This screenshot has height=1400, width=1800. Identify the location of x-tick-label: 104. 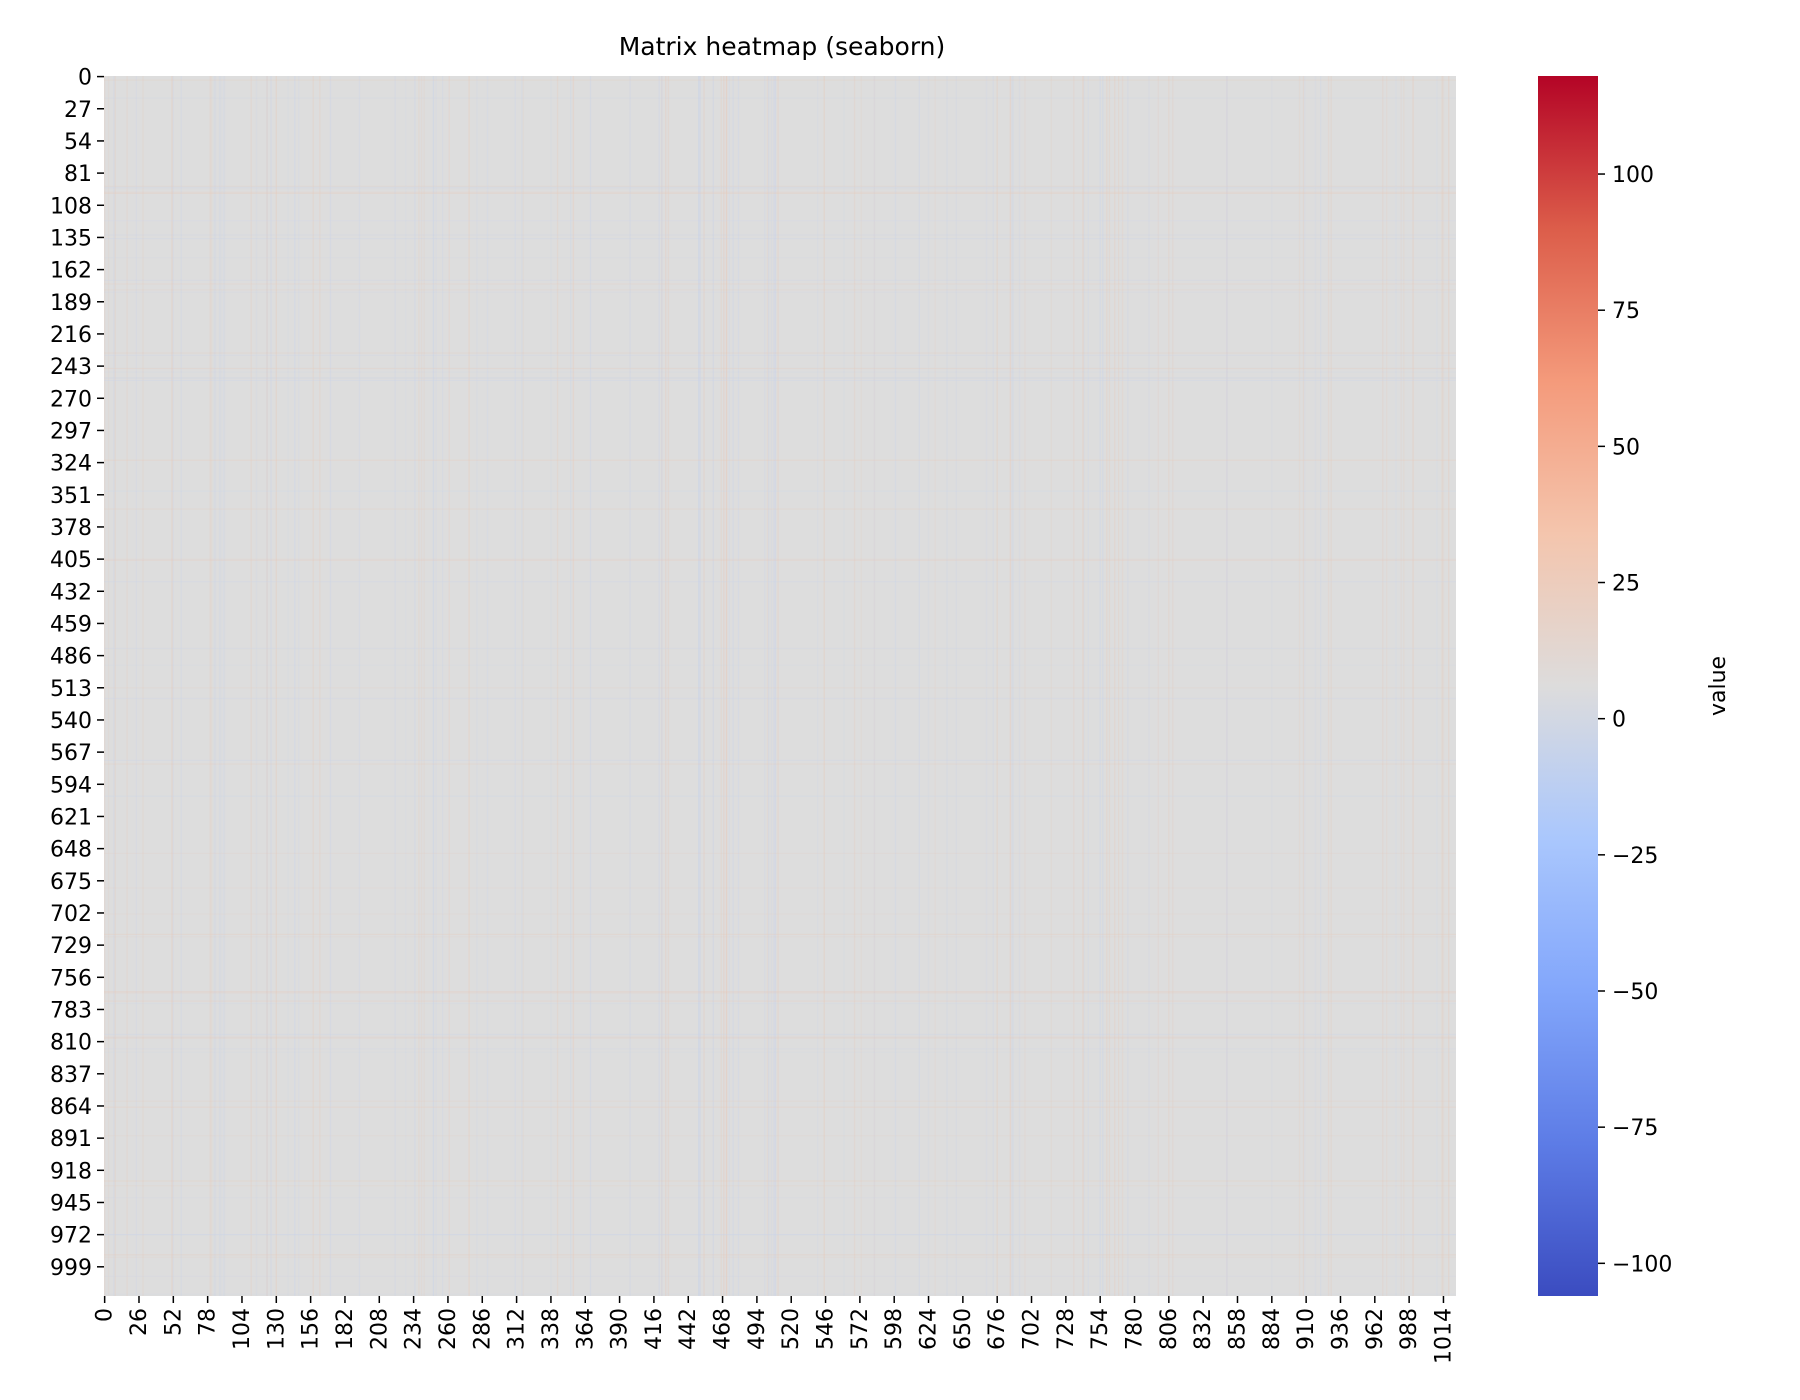
(242, 1329).